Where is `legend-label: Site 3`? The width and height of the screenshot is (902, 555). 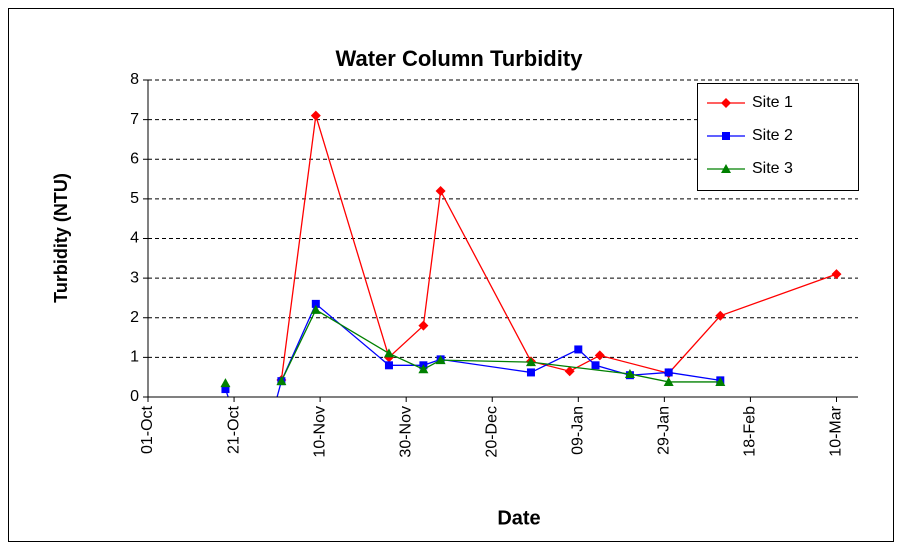
legend-label: Site 3 is located at coordinates (772, 168).